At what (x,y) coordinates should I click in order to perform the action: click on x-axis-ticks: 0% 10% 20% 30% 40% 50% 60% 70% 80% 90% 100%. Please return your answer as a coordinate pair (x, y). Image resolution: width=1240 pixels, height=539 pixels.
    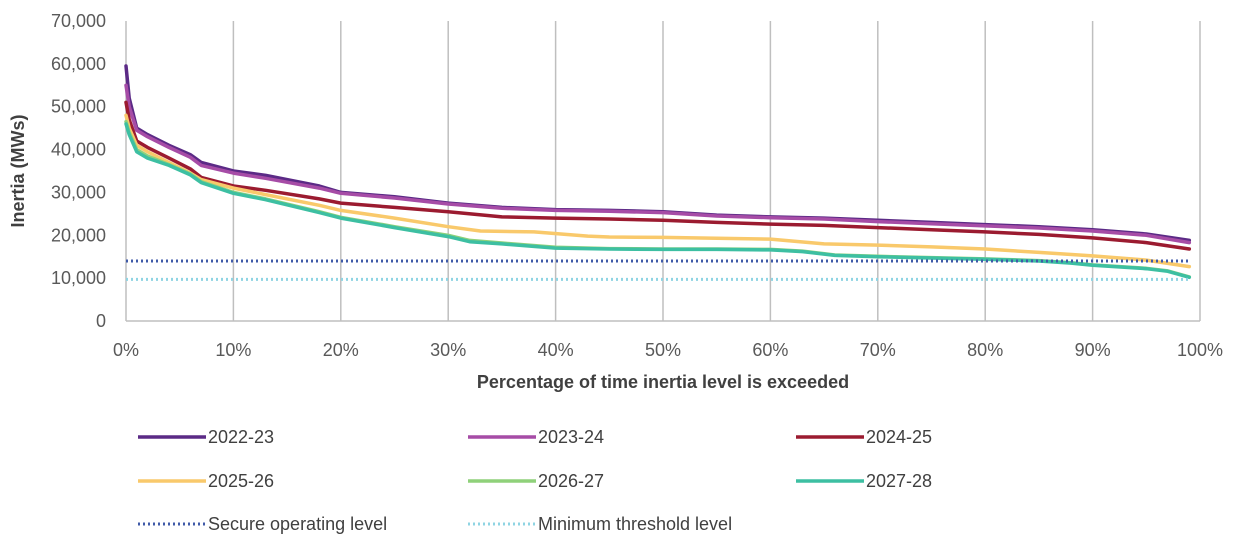
    Looking at the image, I should click on (668, 350).